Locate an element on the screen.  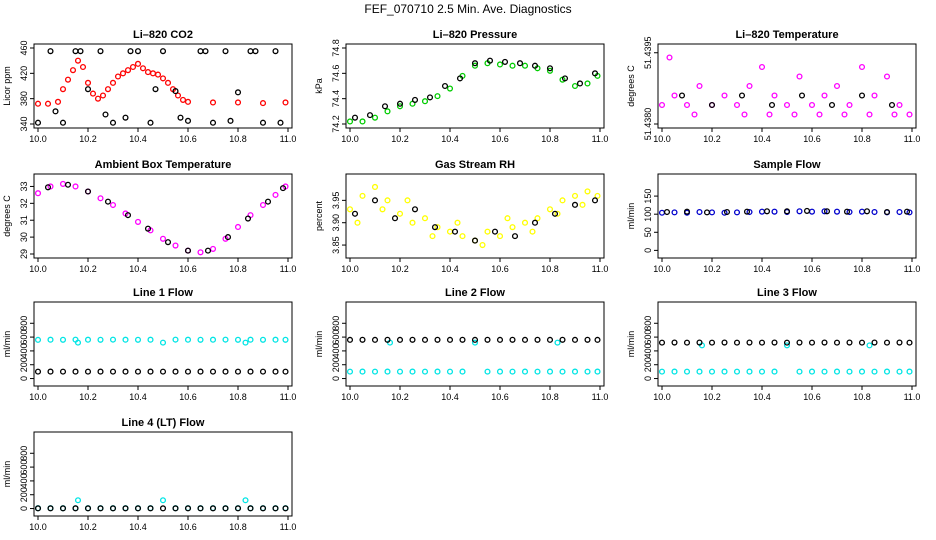
y-axis-label: Licor ppm is located at coordinates (7, 86).